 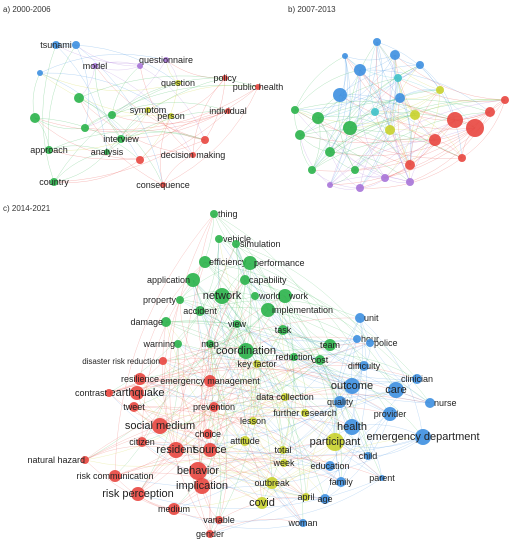 What do you see at coordinates (390, 414) in the screenshot?
I see `node-label: provider` at bounding box center [390, 414].